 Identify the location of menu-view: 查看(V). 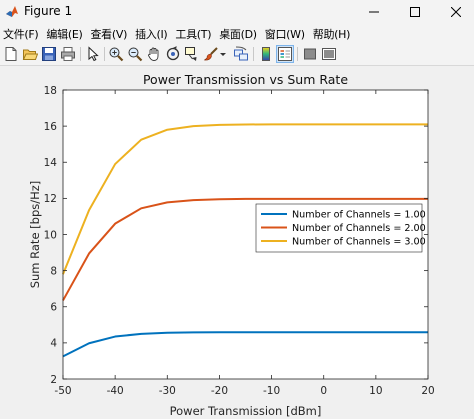
(109, 34).